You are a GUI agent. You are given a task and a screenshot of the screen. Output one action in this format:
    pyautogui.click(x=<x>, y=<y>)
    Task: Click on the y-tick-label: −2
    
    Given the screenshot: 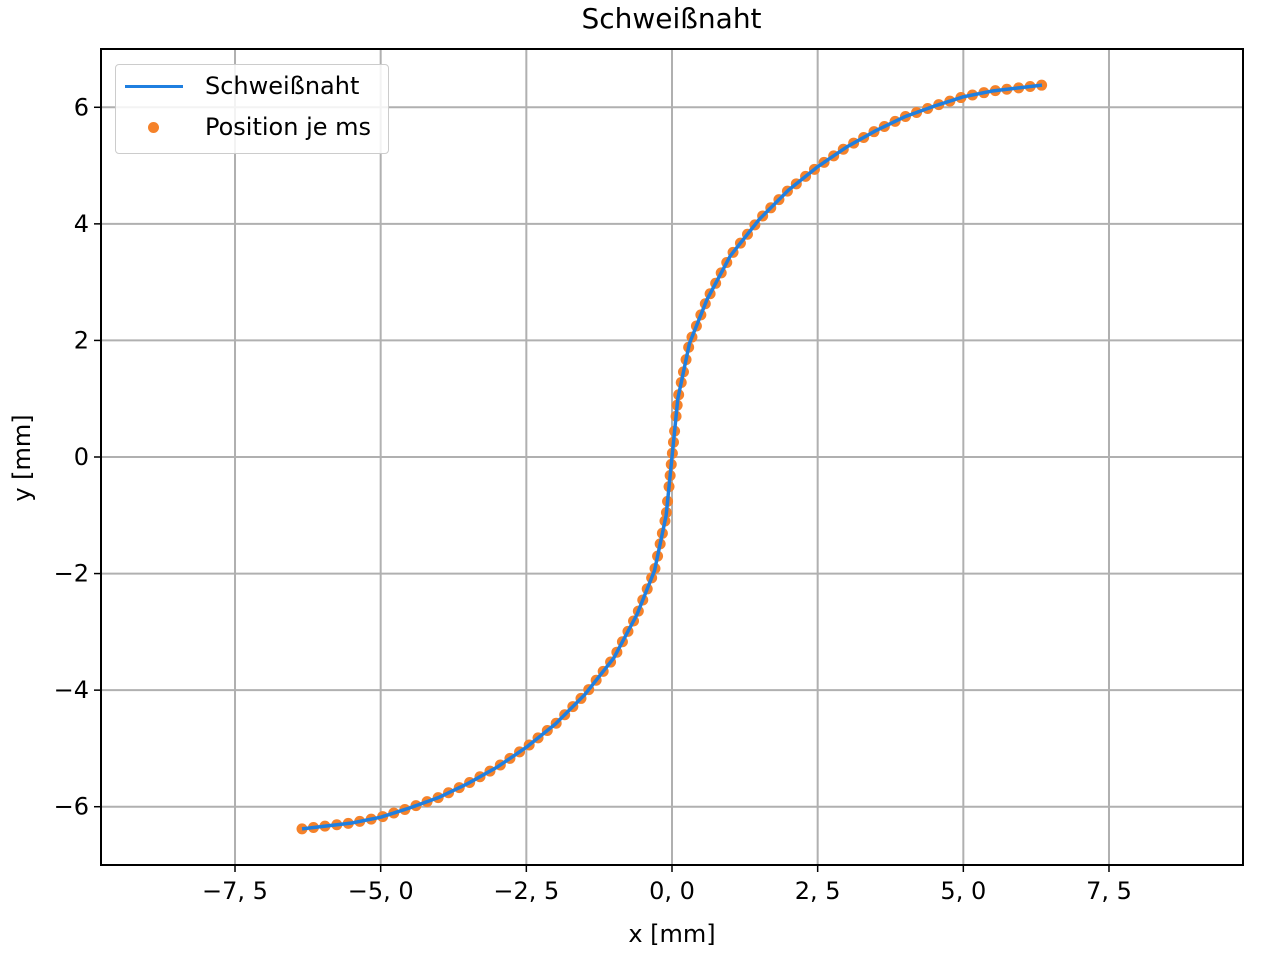 What is the action you would take?
    pyautogui.click(x=71, y=574)
    